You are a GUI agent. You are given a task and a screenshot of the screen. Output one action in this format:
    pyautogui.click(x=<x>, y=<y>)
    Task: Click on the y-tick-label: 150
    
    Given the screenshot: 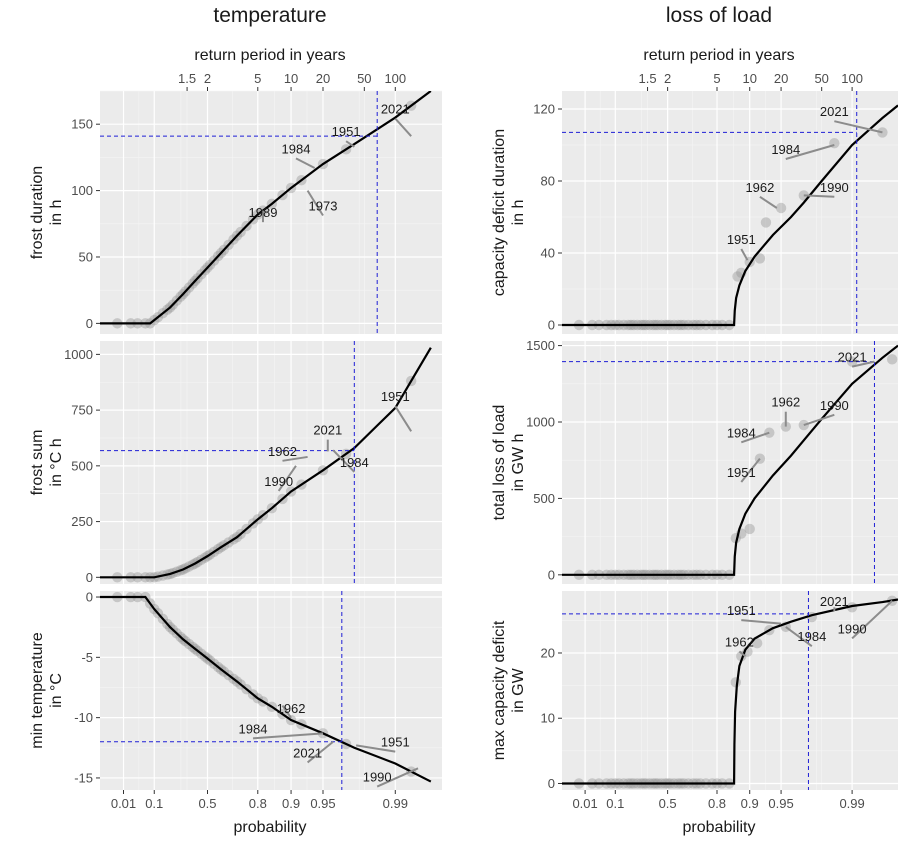 What is the action you would take?
    pyautogui.click(x=82, y=124)
    